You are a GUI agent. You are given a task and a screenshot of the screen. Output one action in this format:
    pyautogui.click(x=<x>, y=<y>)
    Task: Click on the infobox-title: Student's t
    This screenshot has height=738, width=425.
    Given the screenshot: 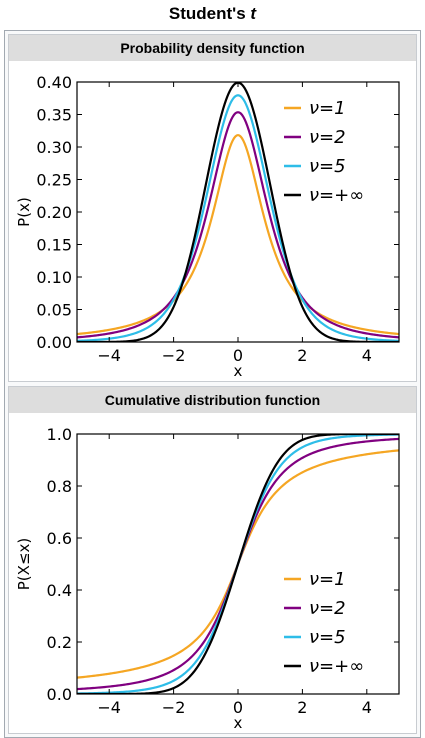 What is the action you would take?
    pyautogui.click(x=212, y=14)
    